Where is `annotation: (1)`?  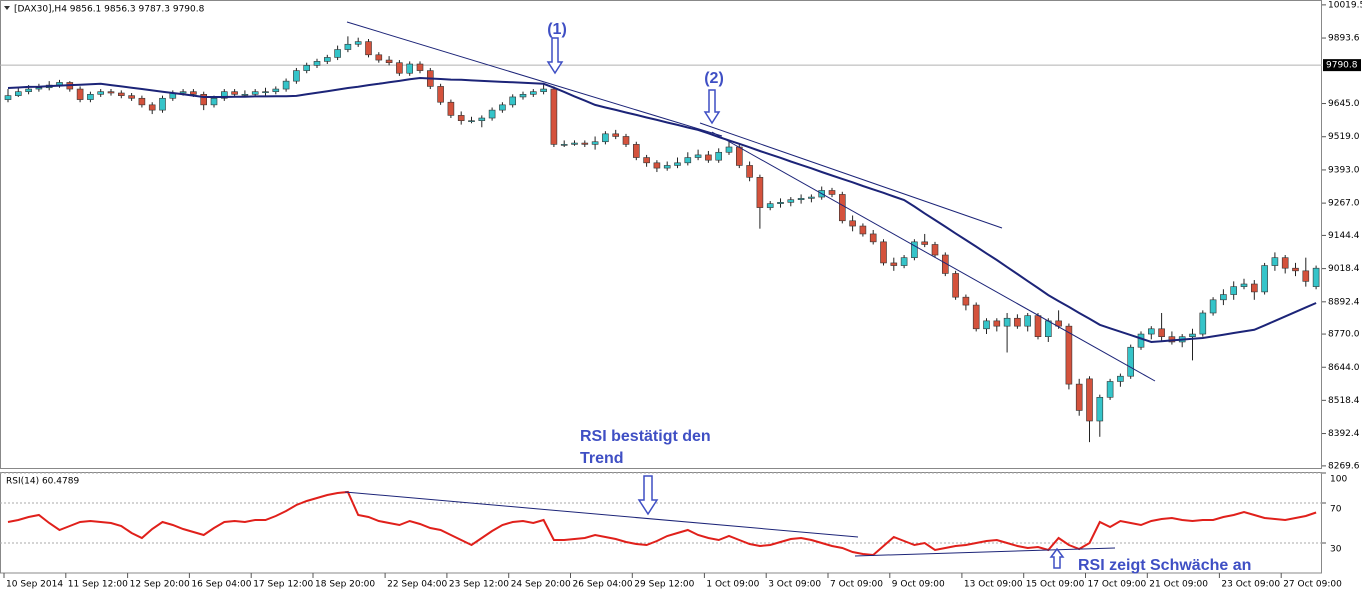 annotation: (1) is located at coordinates (557, 29).